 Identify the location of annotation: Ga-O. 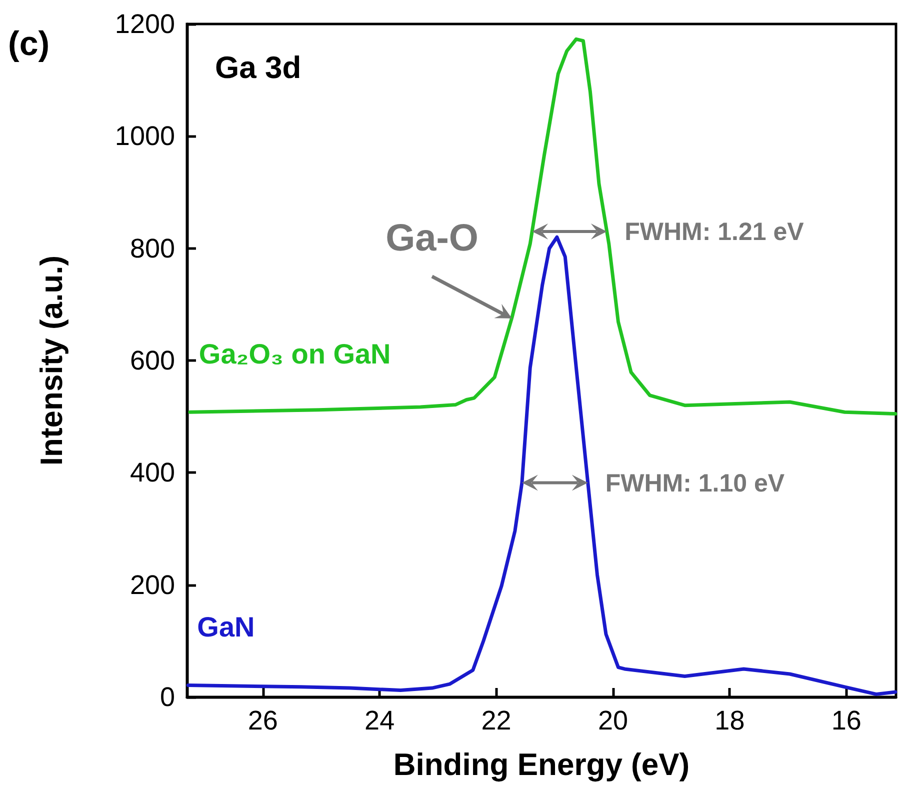
(432, 238).